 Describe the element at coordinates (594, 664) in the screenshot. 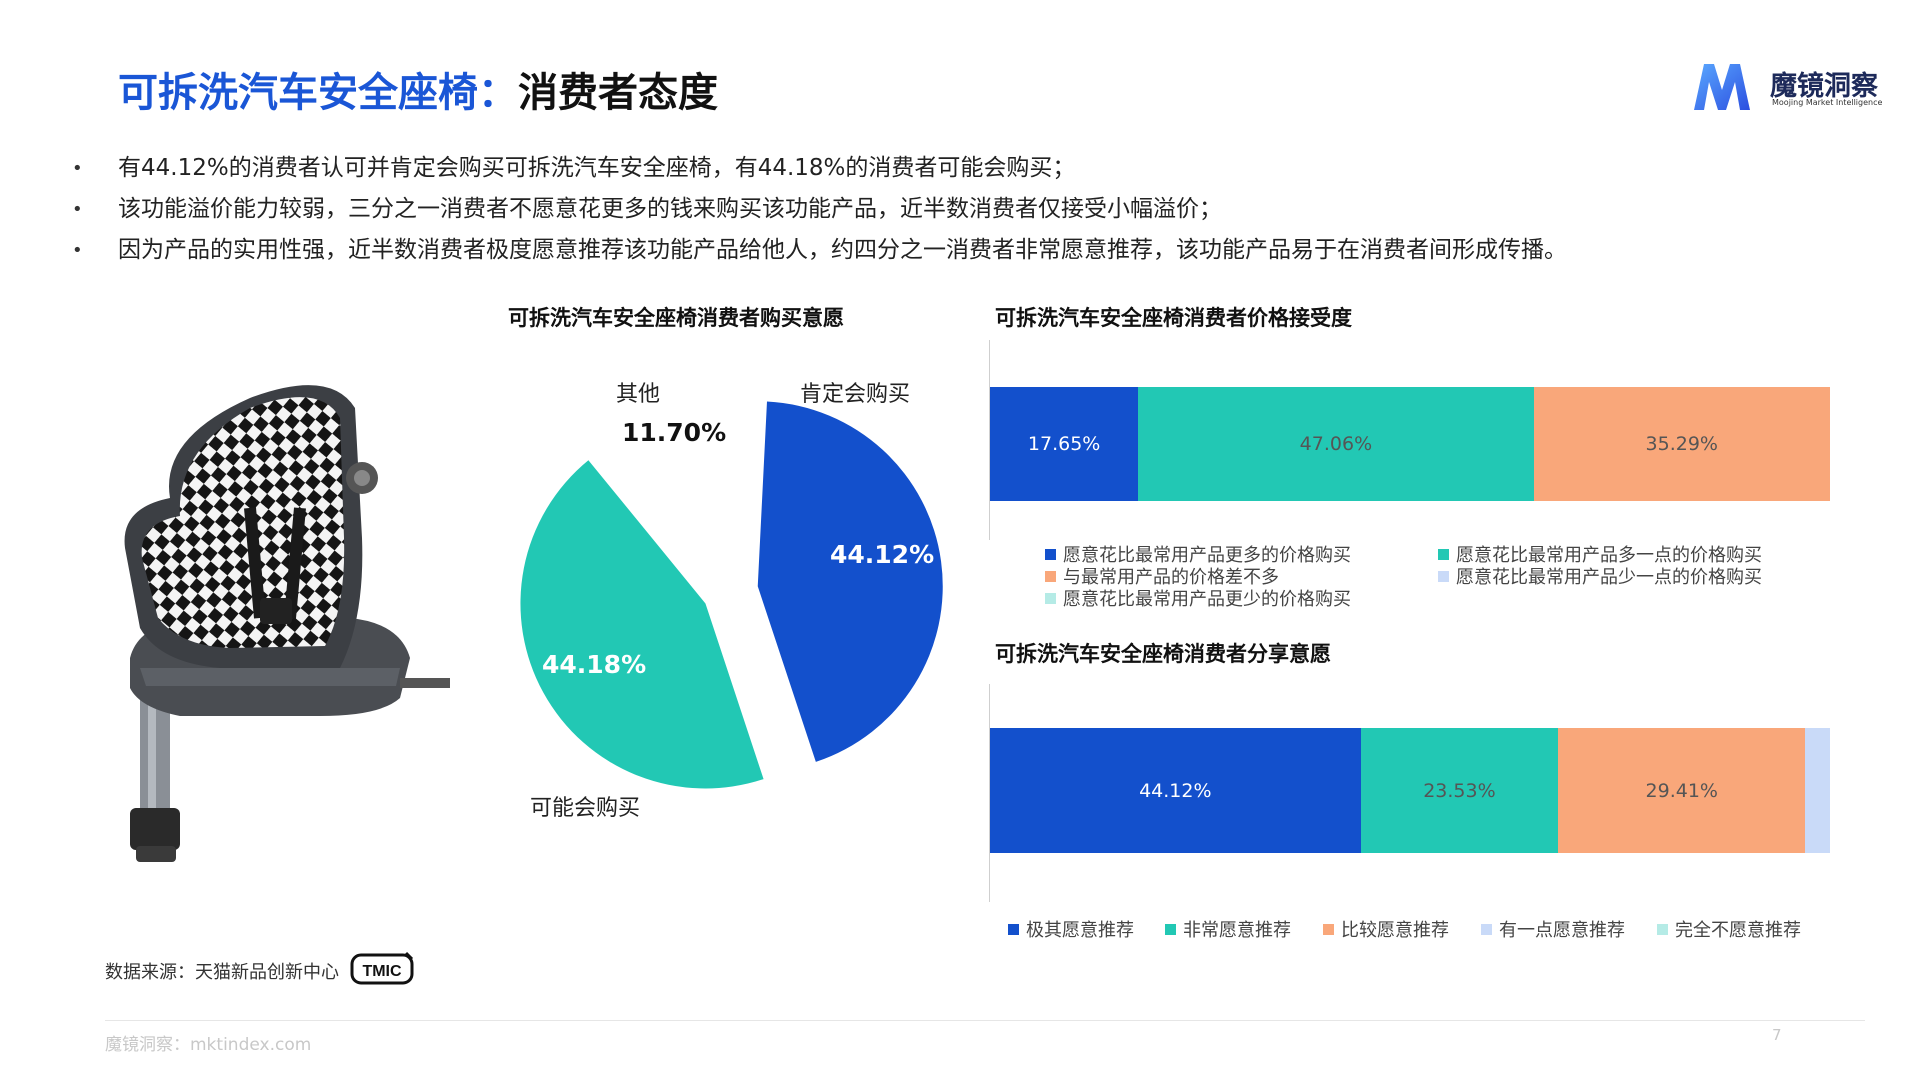

I see `pie-value-maybe-buy: 44.18%` at that location.